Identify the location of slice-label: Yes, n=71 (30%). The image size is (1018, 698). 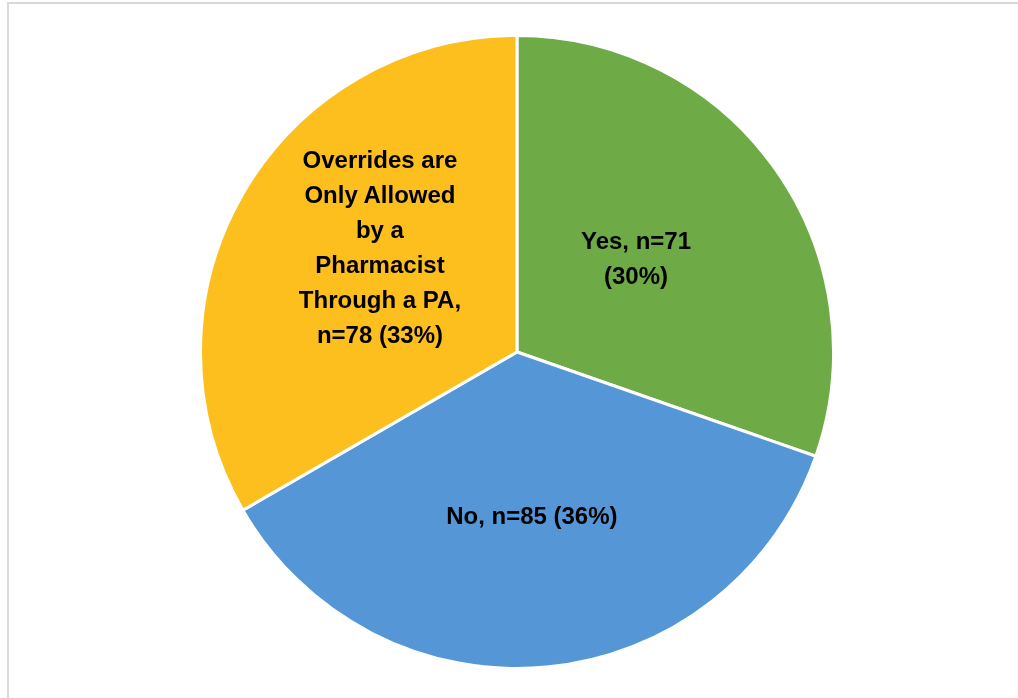
(636, 258).